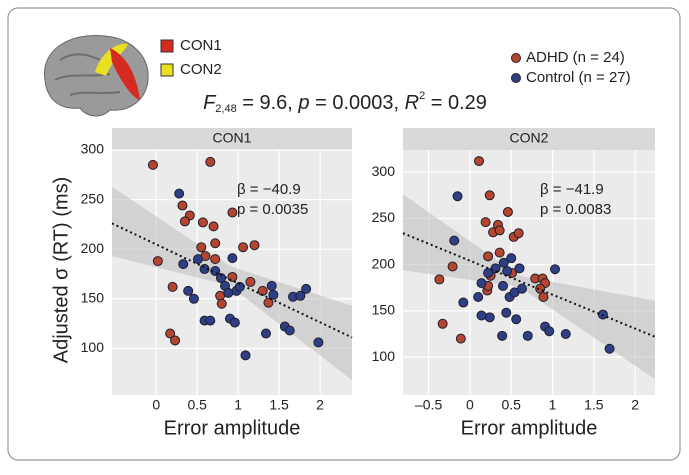 The width and height of the screenshot is (689, 475). What do you see at coordinates (456, 103) in the screenshot?
I see `stats-part: = 0.29` at bounding box center [456, 103].